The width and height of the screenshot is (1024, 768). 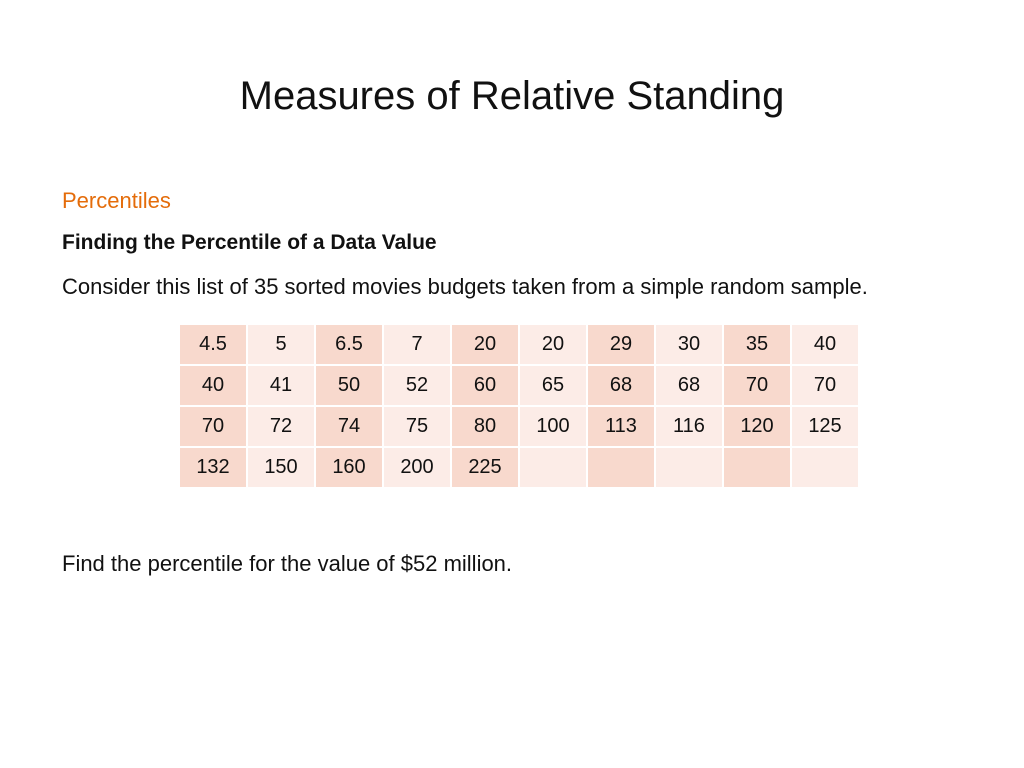 What do you see at coordinates (350, 386) in the screenshot?
I see `table-cell: 50` at bounding box center [350, 386].